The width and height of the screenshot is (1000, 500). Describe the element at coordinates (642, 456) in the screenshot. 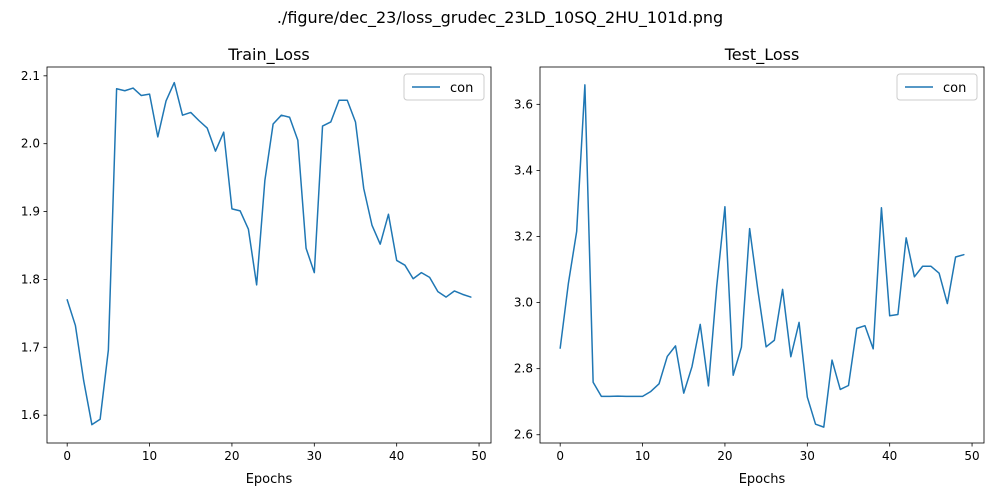

I see `test-x-tick-label: 10` at that location.